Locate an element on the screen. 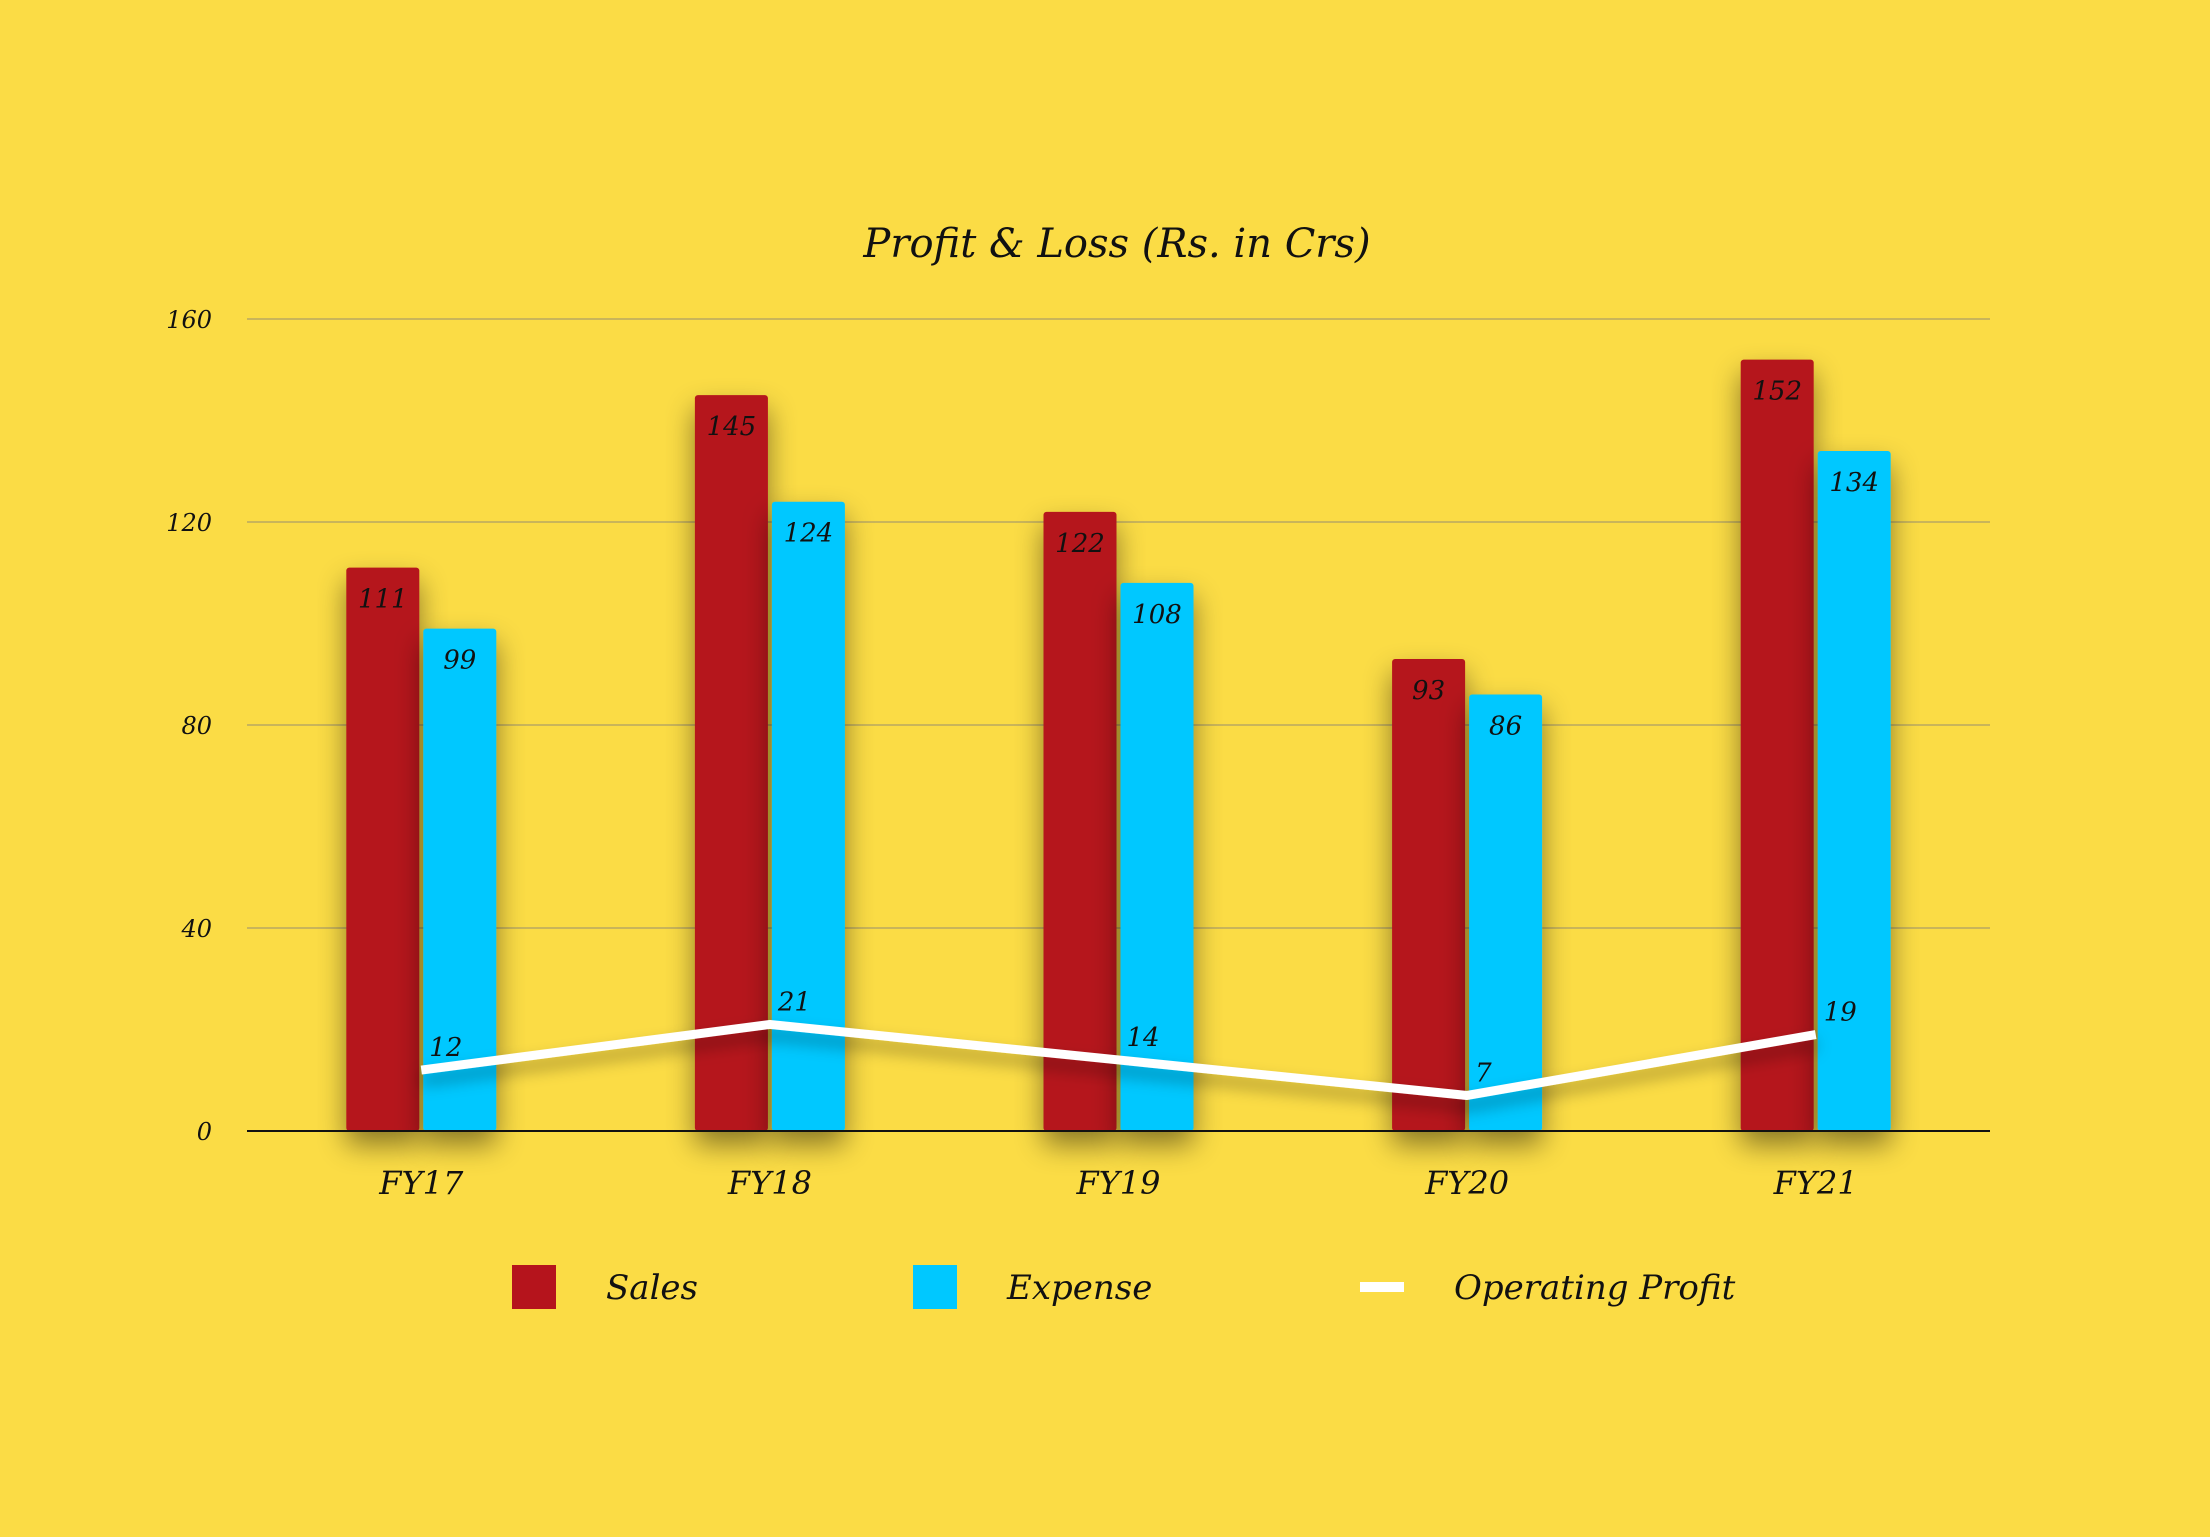 Image resolution: width=2210 pixels, height=1537 pixels. x-category-label: FY19 is located at coordinates (1117, 1183).